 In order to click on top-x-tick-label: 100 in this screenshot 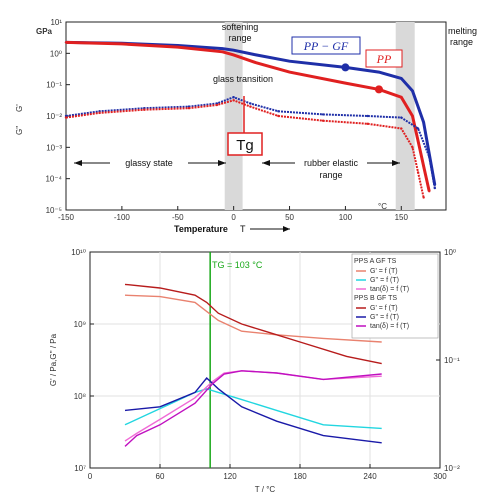, I will do `click(346, 217)`.